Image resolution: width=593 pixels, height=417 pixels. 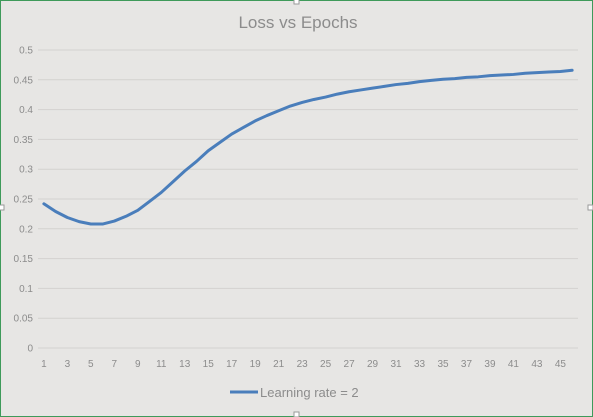 What do you see at coordinates (467, 364) in the screenshot?
I see `x-tick-label: 37` at bounding box center [467, 364].